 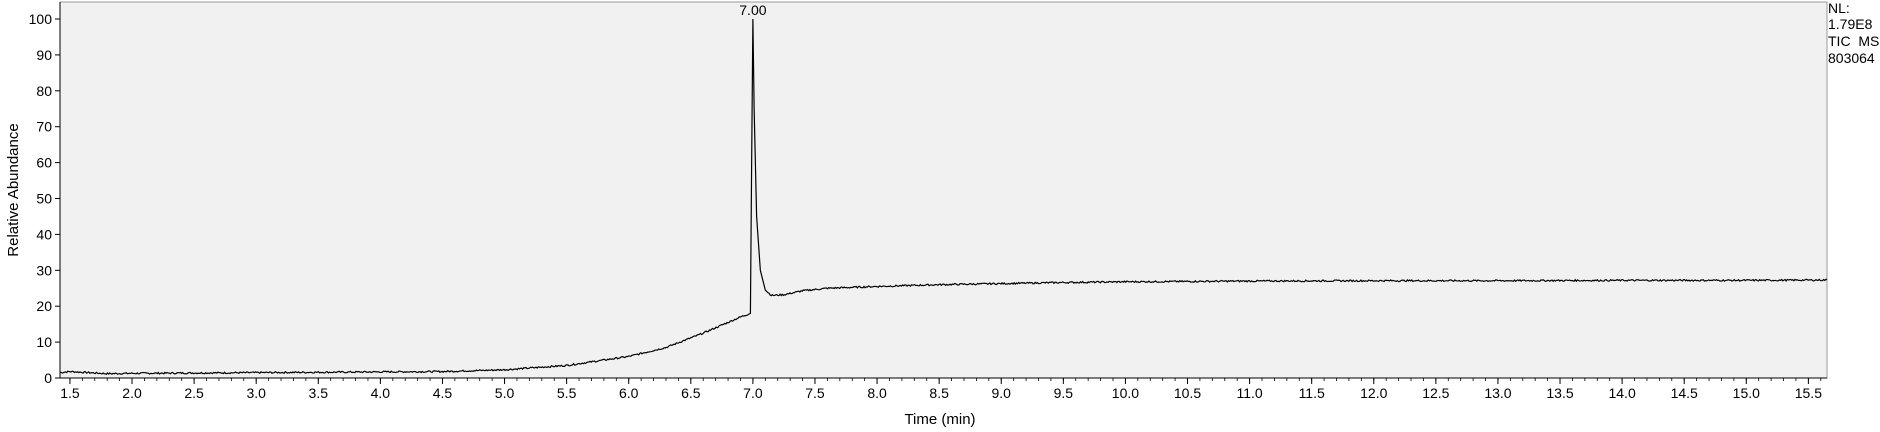 I want to click on x-tick-label: 1.5, so click(x=70, y=393).